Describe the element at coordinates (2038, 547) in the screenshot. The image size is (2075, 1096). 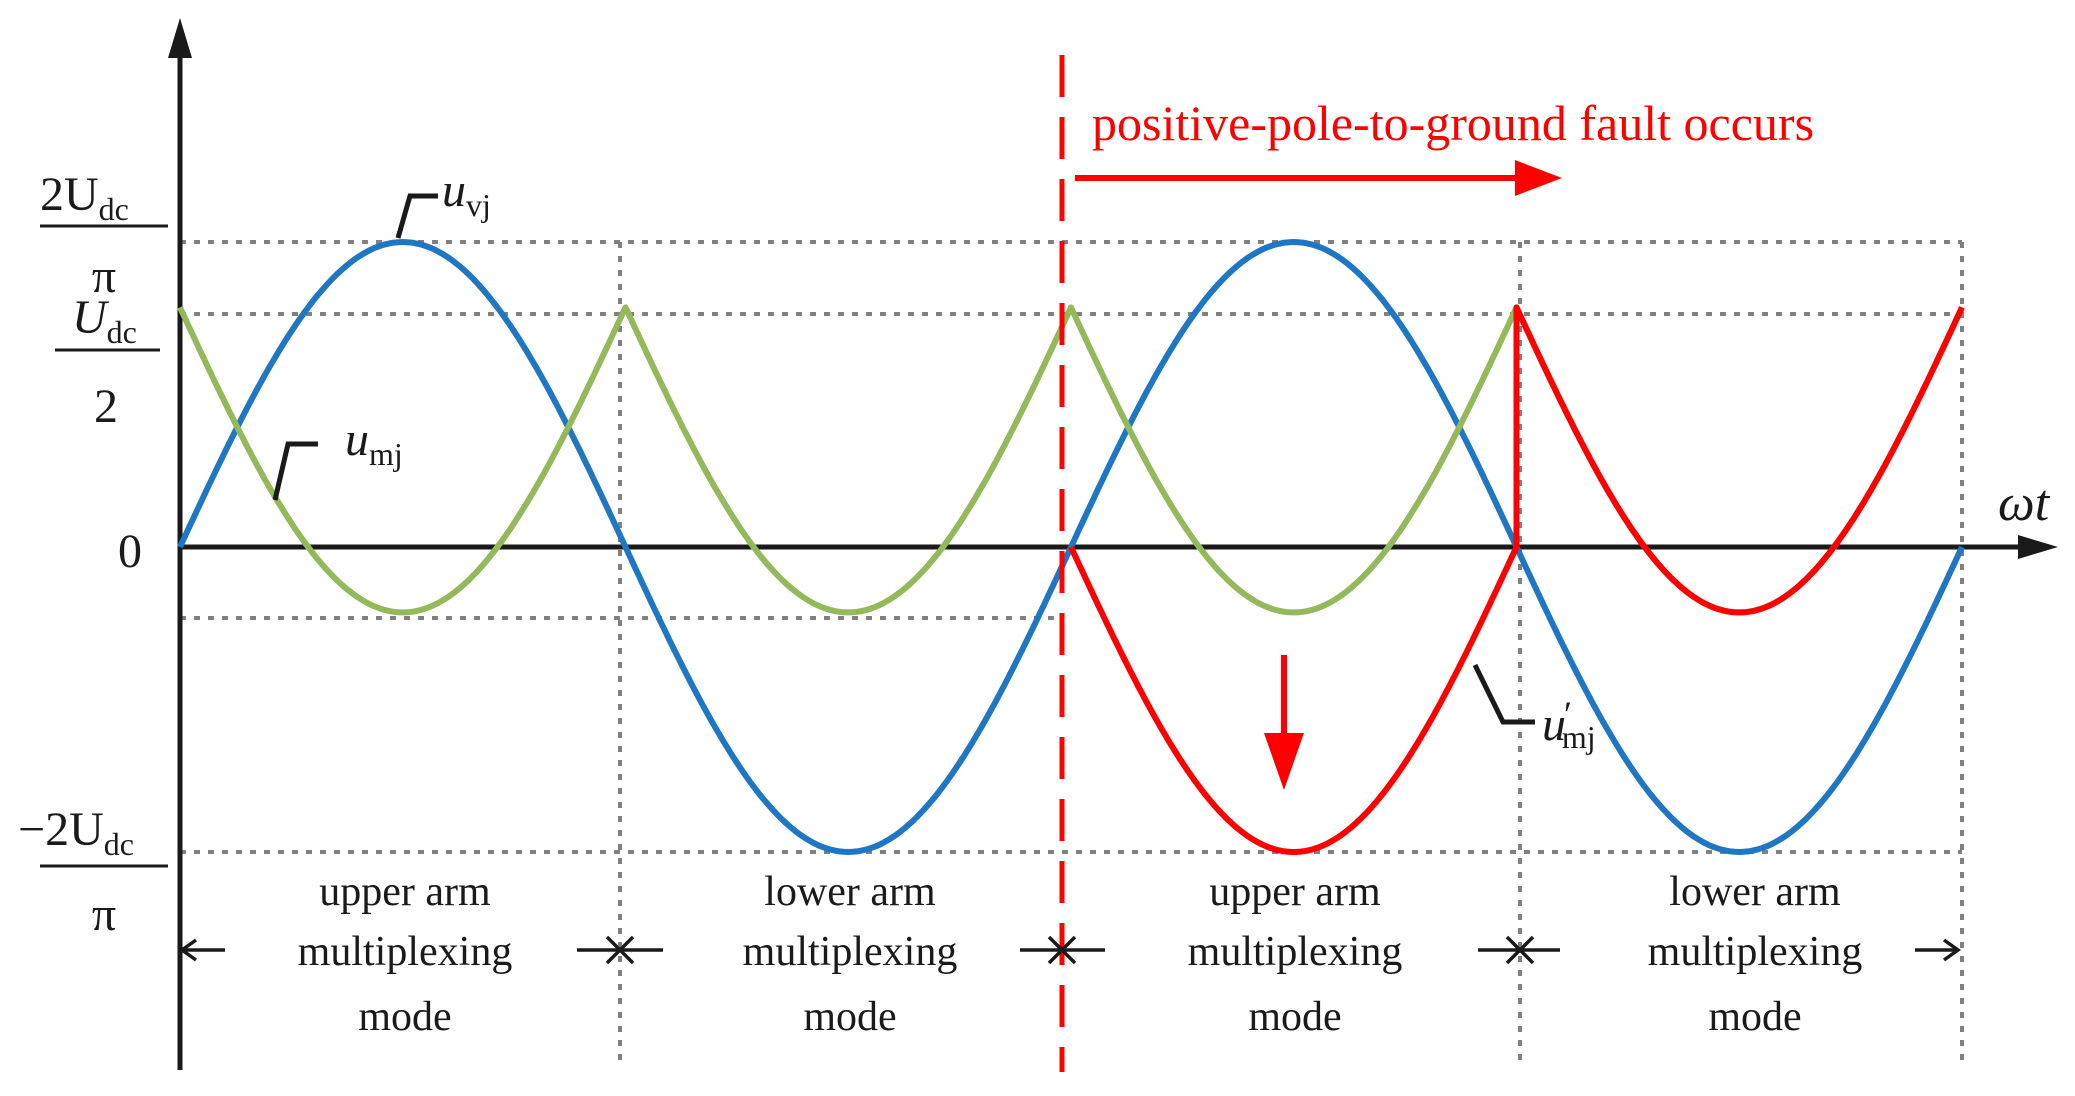
I see `x-axis-arrow` at that location.